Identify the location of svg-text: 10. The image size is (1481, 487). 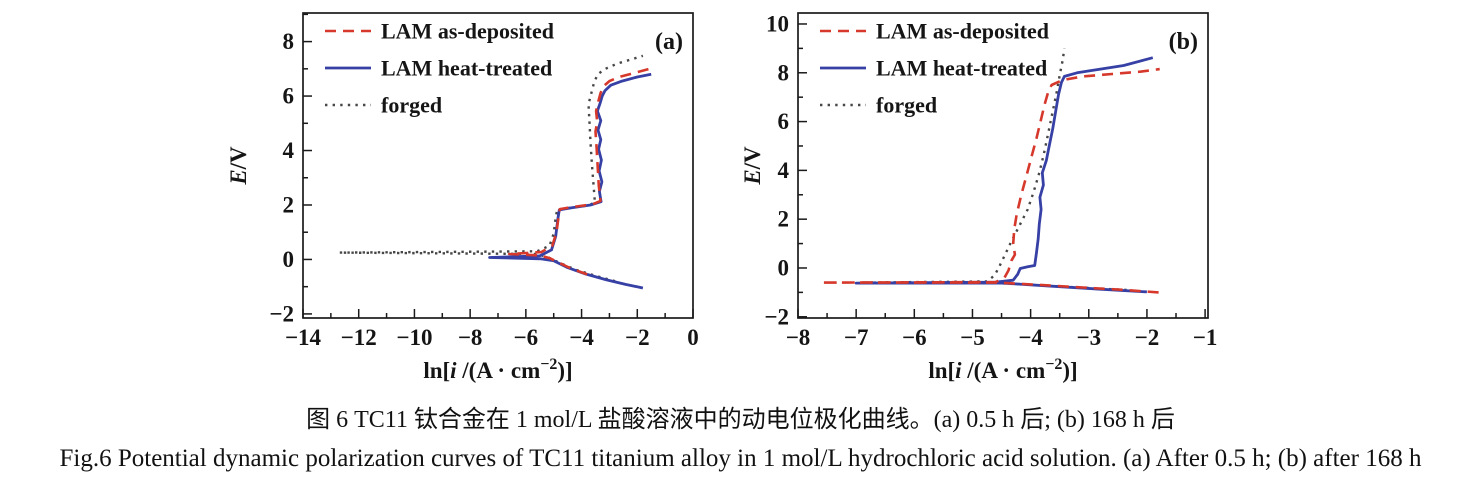
(777, 23).